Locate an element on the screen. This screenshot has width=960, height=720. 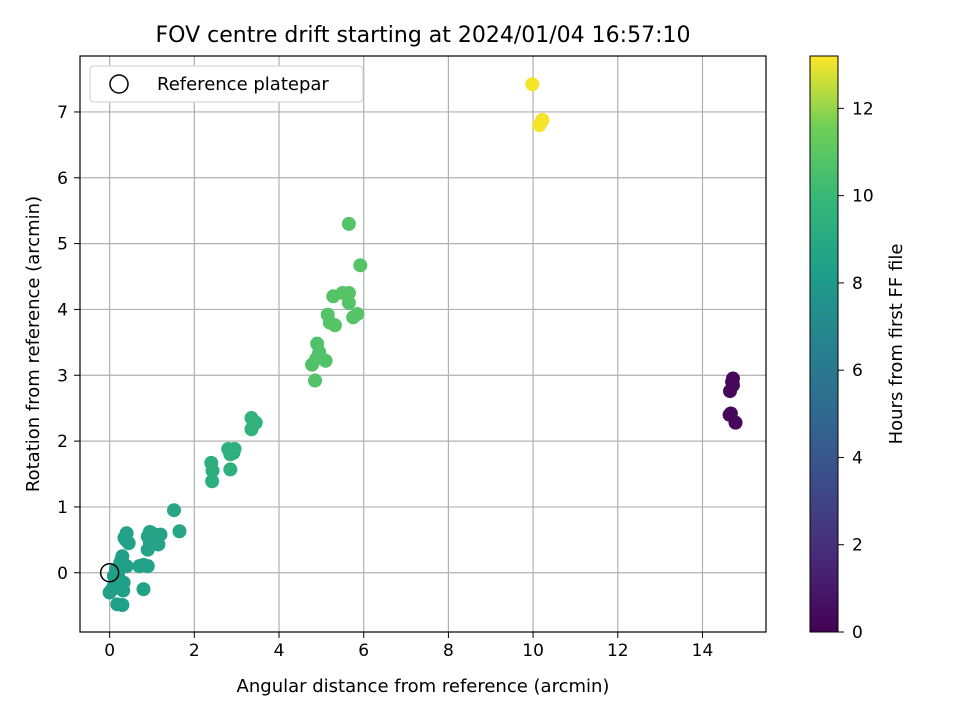
y-tick-label: 4 is located at coordinates (62, 310).